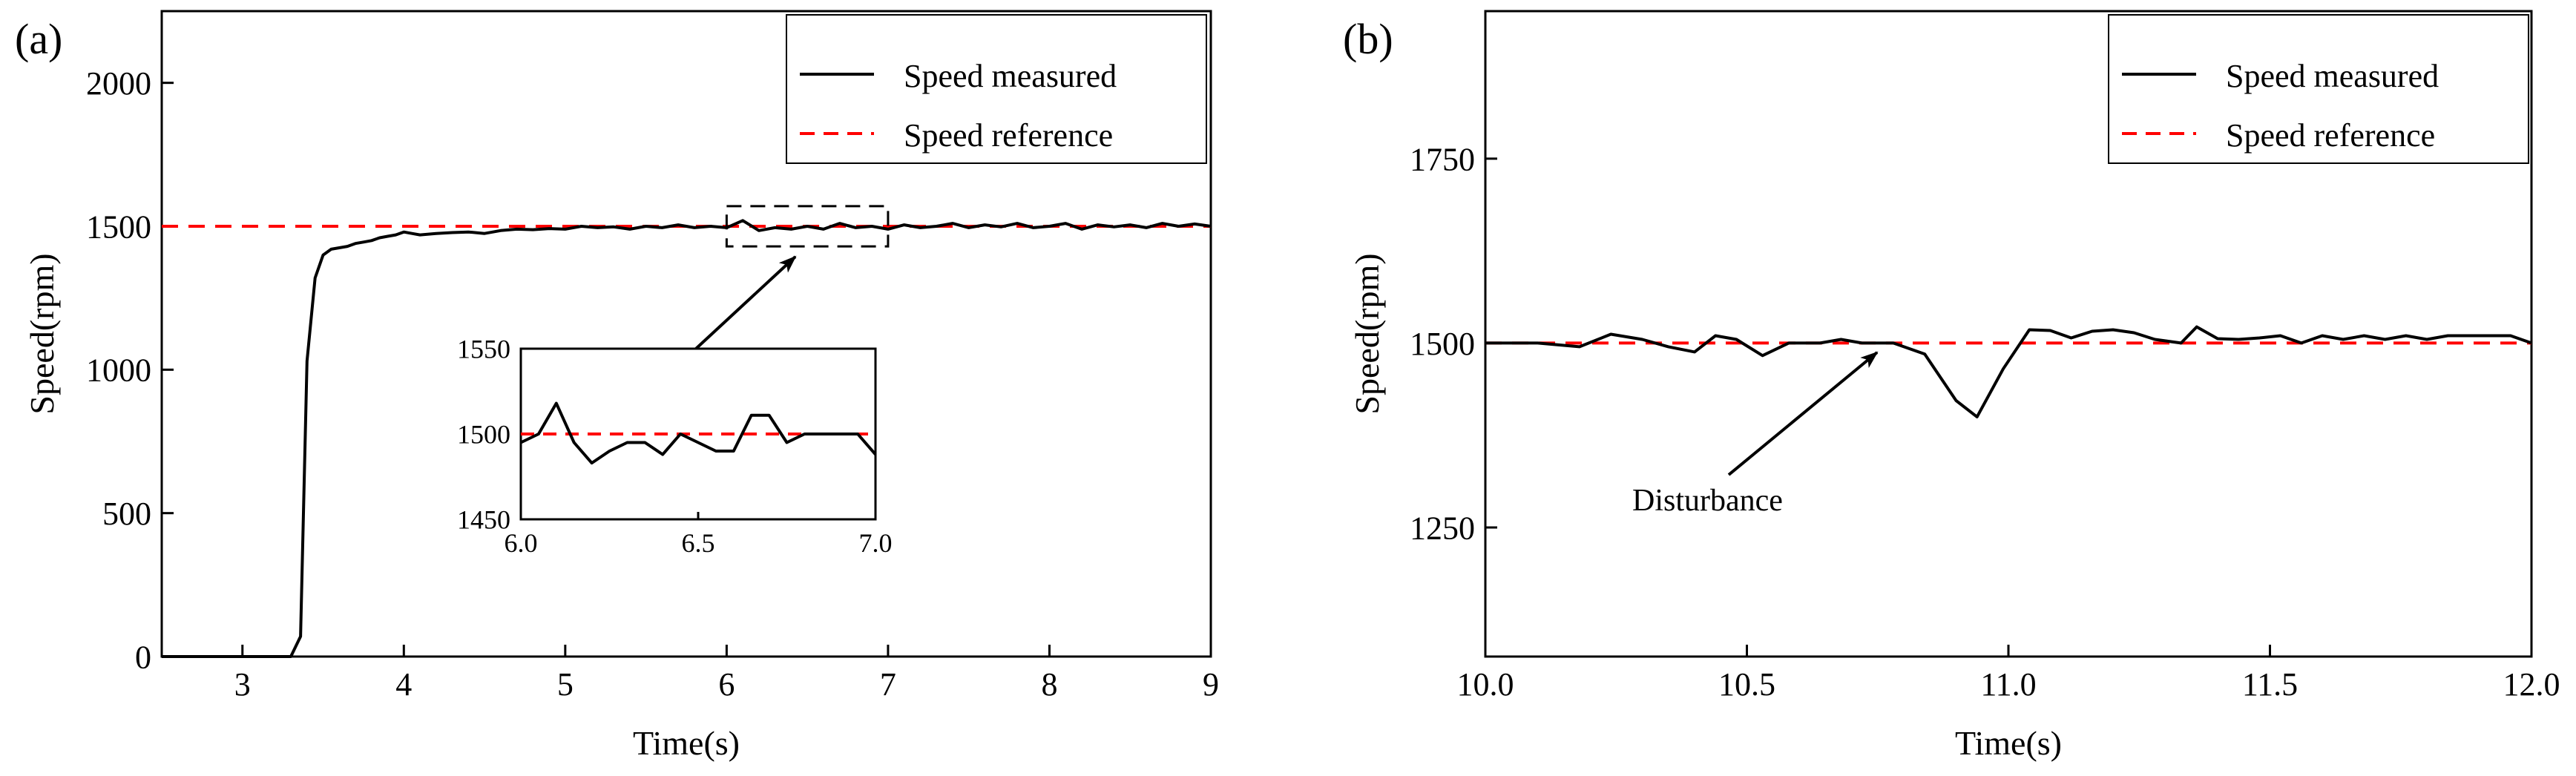 The height and width of the screenshot is (776, 2576). Describe the element at coordinates (1442, 344) in the screenshot. I see `panel-b-ytick-label: 1500` at that location.